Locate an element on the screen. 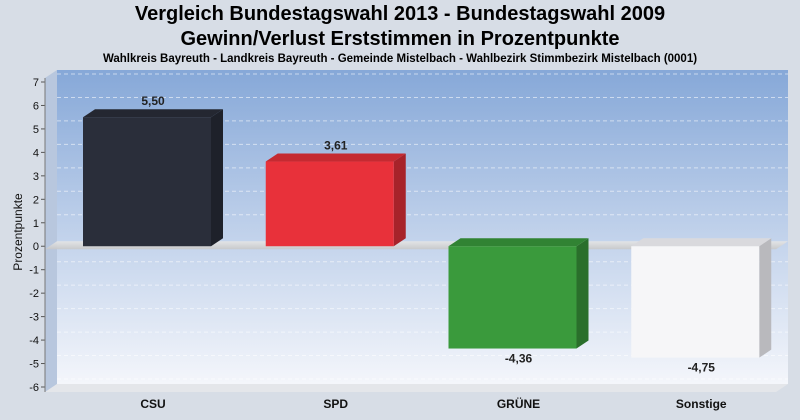  bar-value-label: -4,75 is located at coordinates (702, 368).